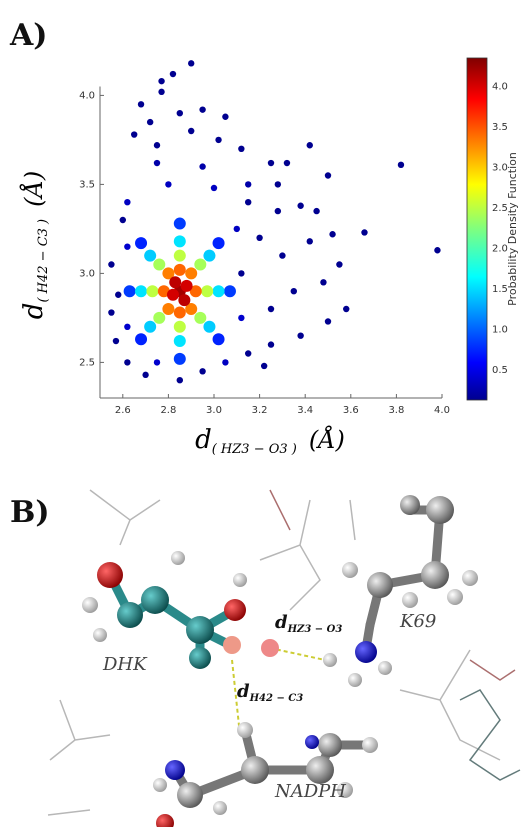 The image size is (521, 827). What do you see at coordinates (30, 512) in the screenshot?
I see `panel-label: B)` at bounding box center [30, 512].